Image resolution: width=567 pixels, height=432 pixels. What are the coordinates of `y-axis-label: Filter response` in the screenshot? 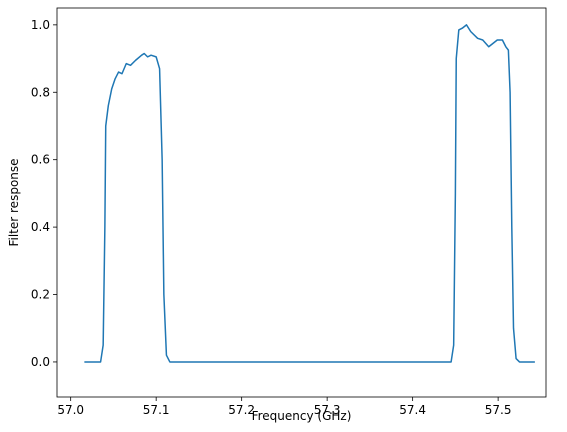 It's located at (14, 202).